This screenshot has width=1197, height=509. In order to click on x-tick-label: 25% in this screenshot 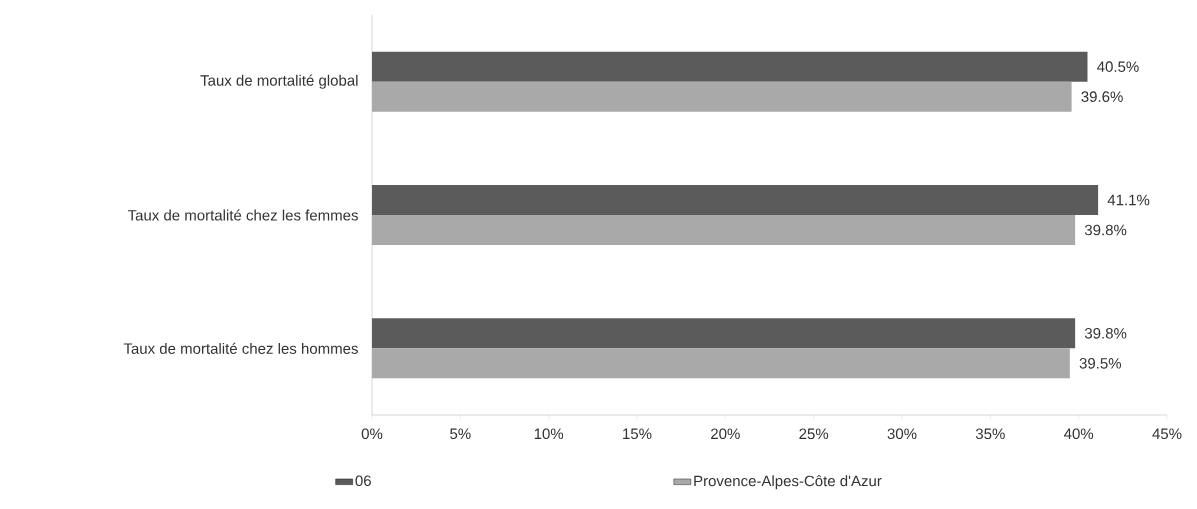, I will do `click(814, 434)`.